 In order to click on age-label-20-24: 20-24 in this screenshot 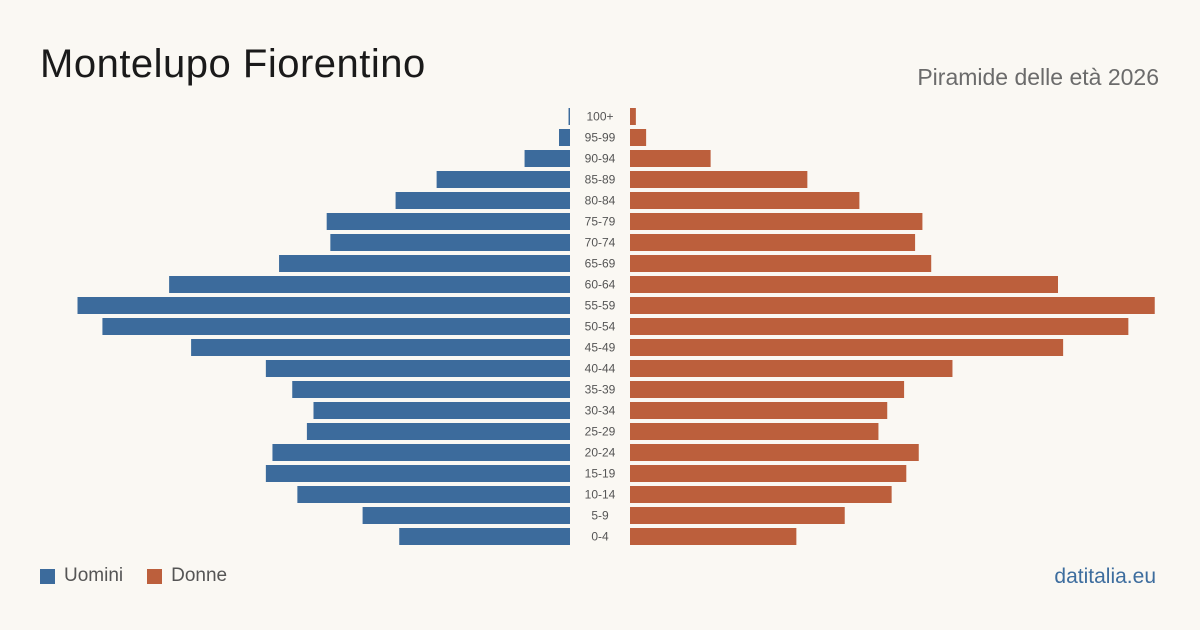, I will do `click(600, 453)`.